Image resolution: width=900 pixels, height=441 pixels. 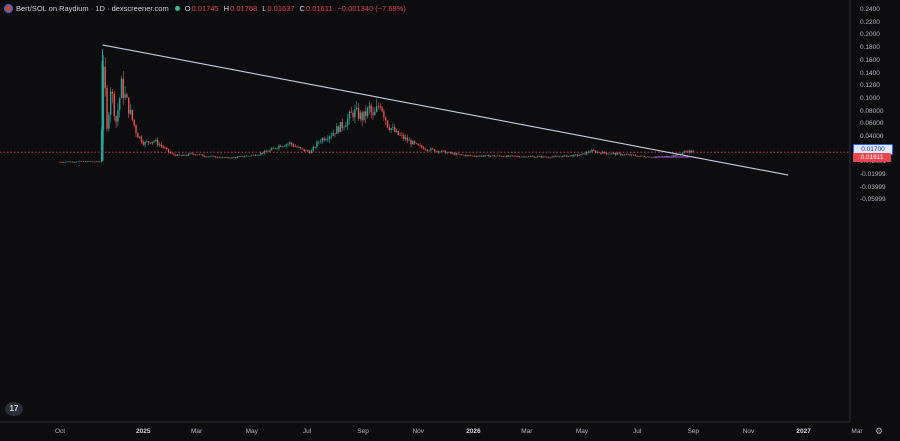 I want to click on y-tick-label: 0.1400, so click(x=870, y=73).